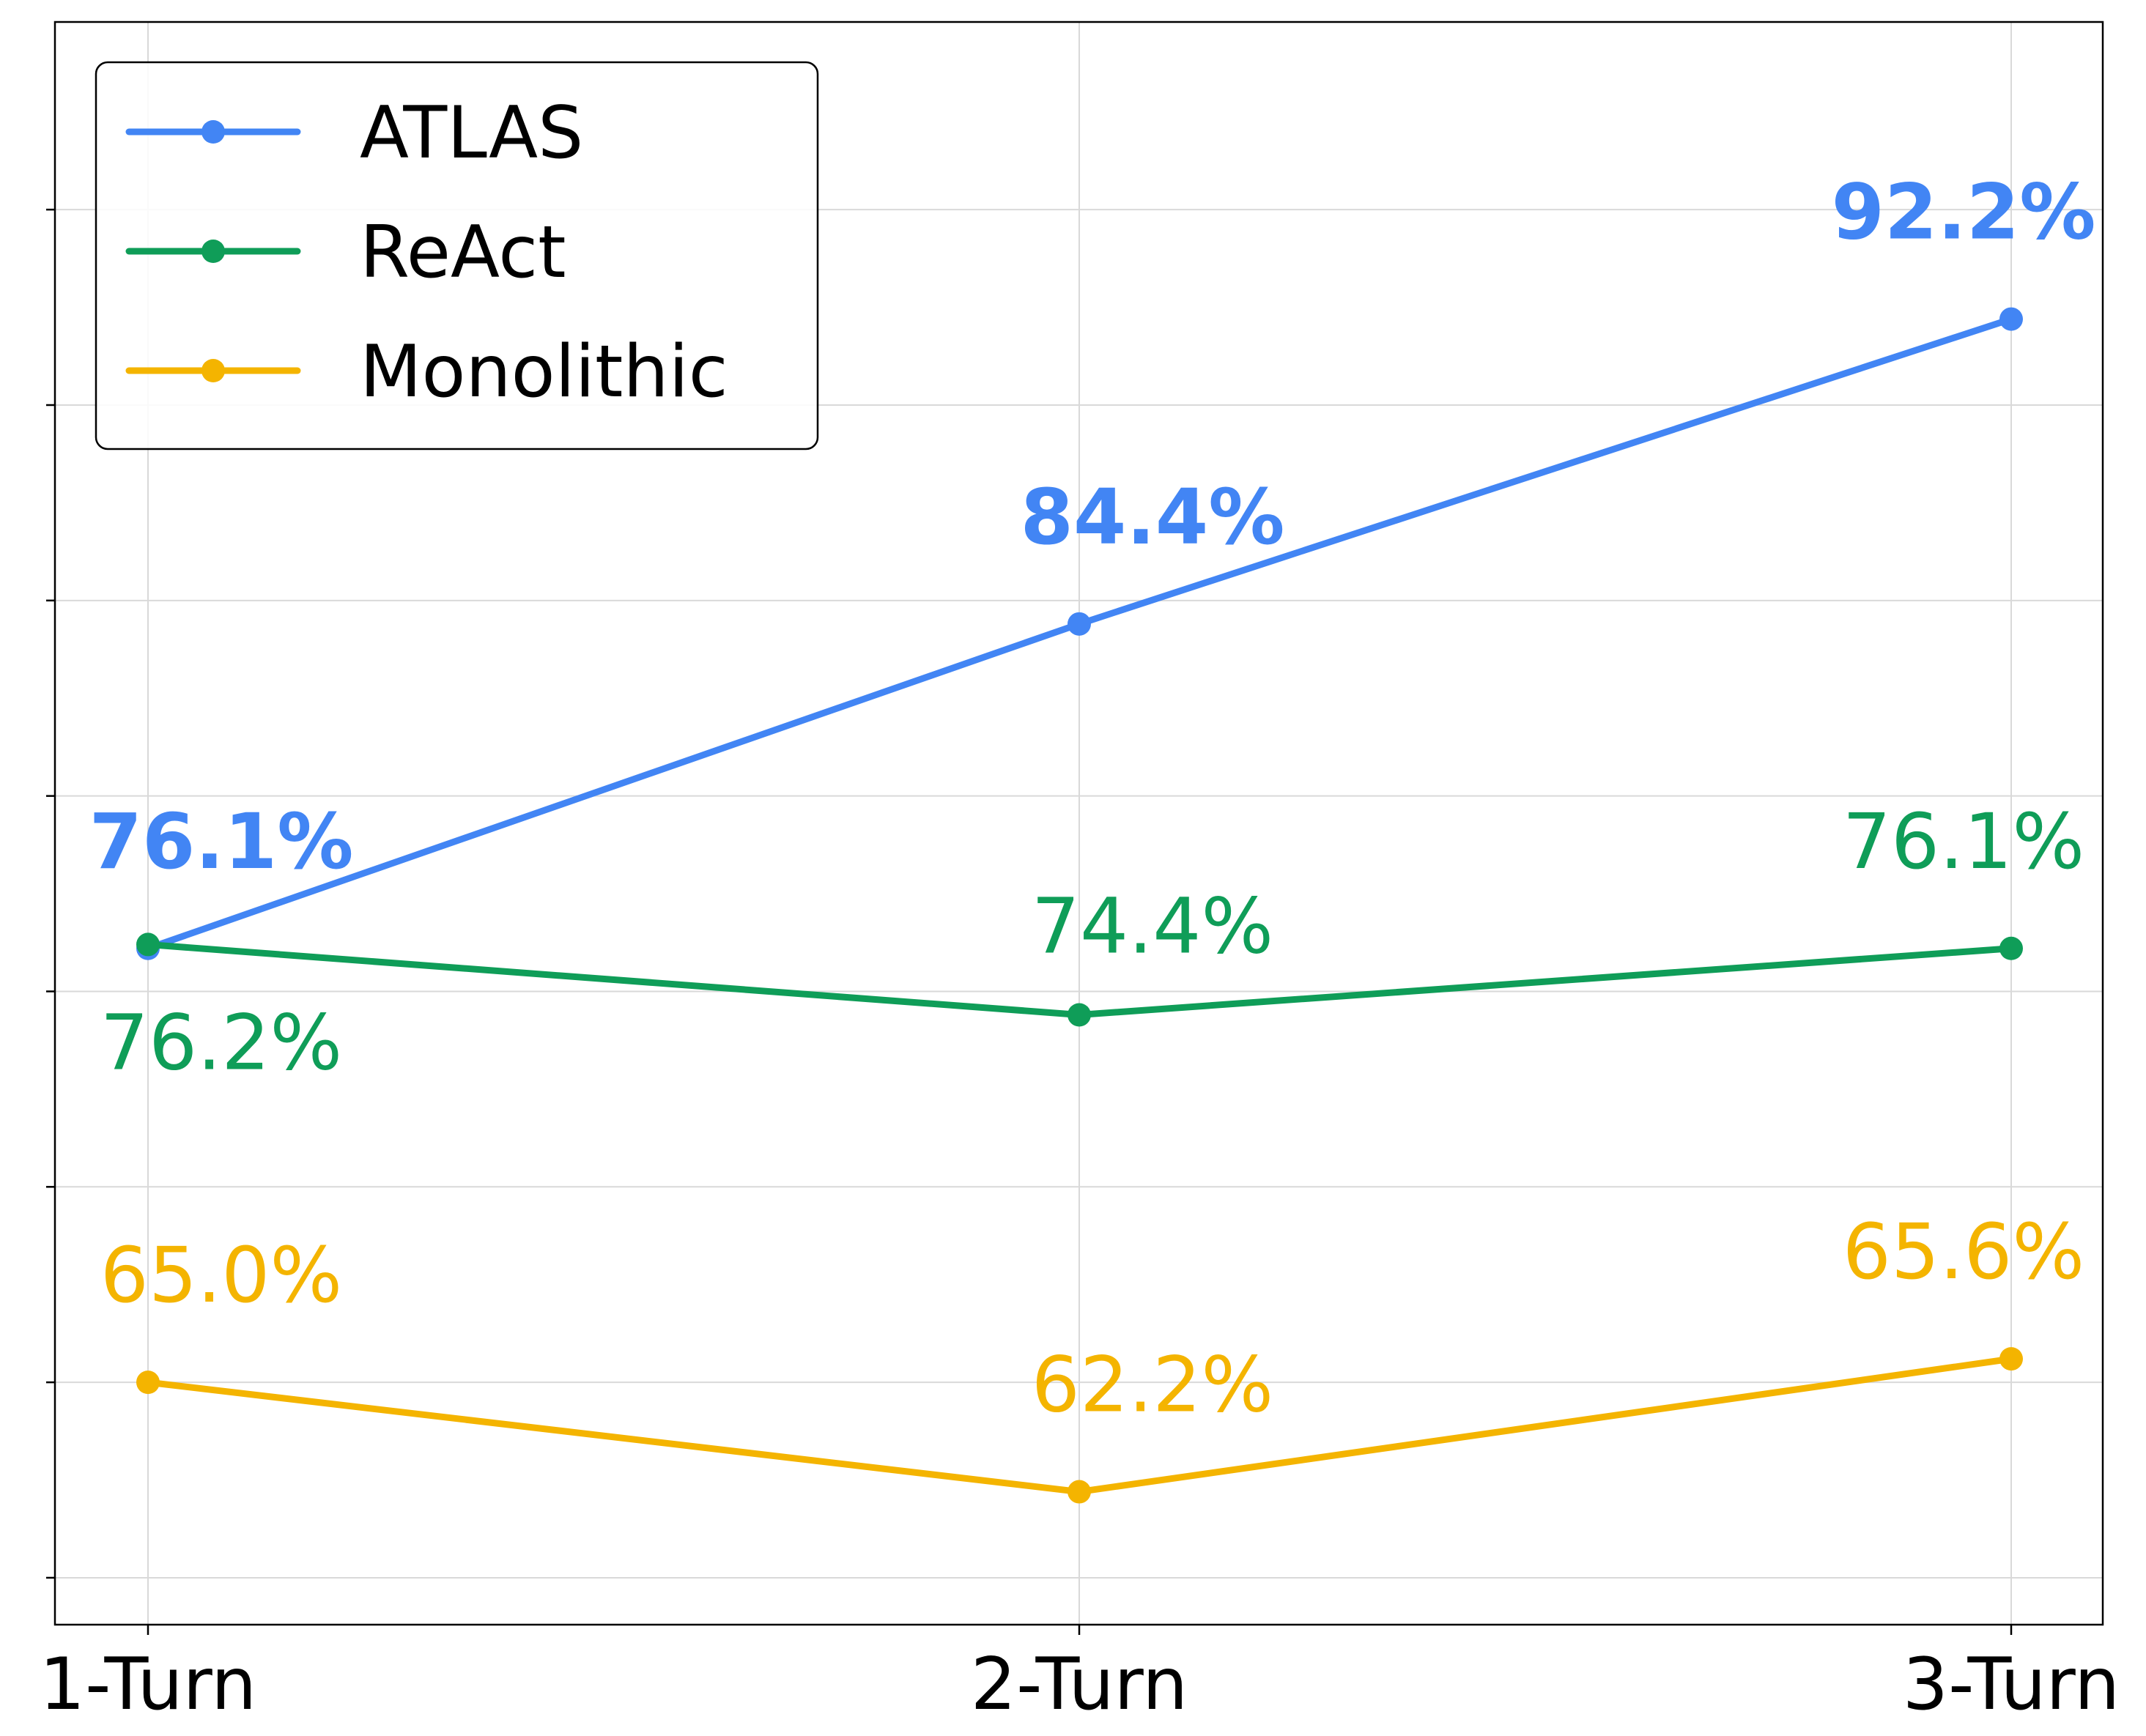 The image size is (2146, 1736). What do you see at coordinates (1152, 1385) in the screenshot?
I see `monolithic-data-label: 62.2%` at bounding box center [1152, 1385].